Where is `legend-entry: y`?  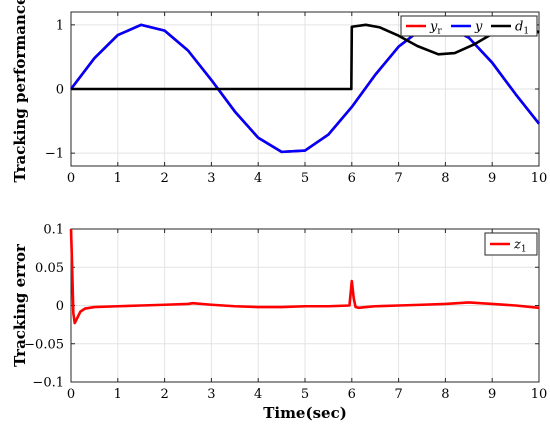
legend-entry: y is located at coordinates (478, 27).